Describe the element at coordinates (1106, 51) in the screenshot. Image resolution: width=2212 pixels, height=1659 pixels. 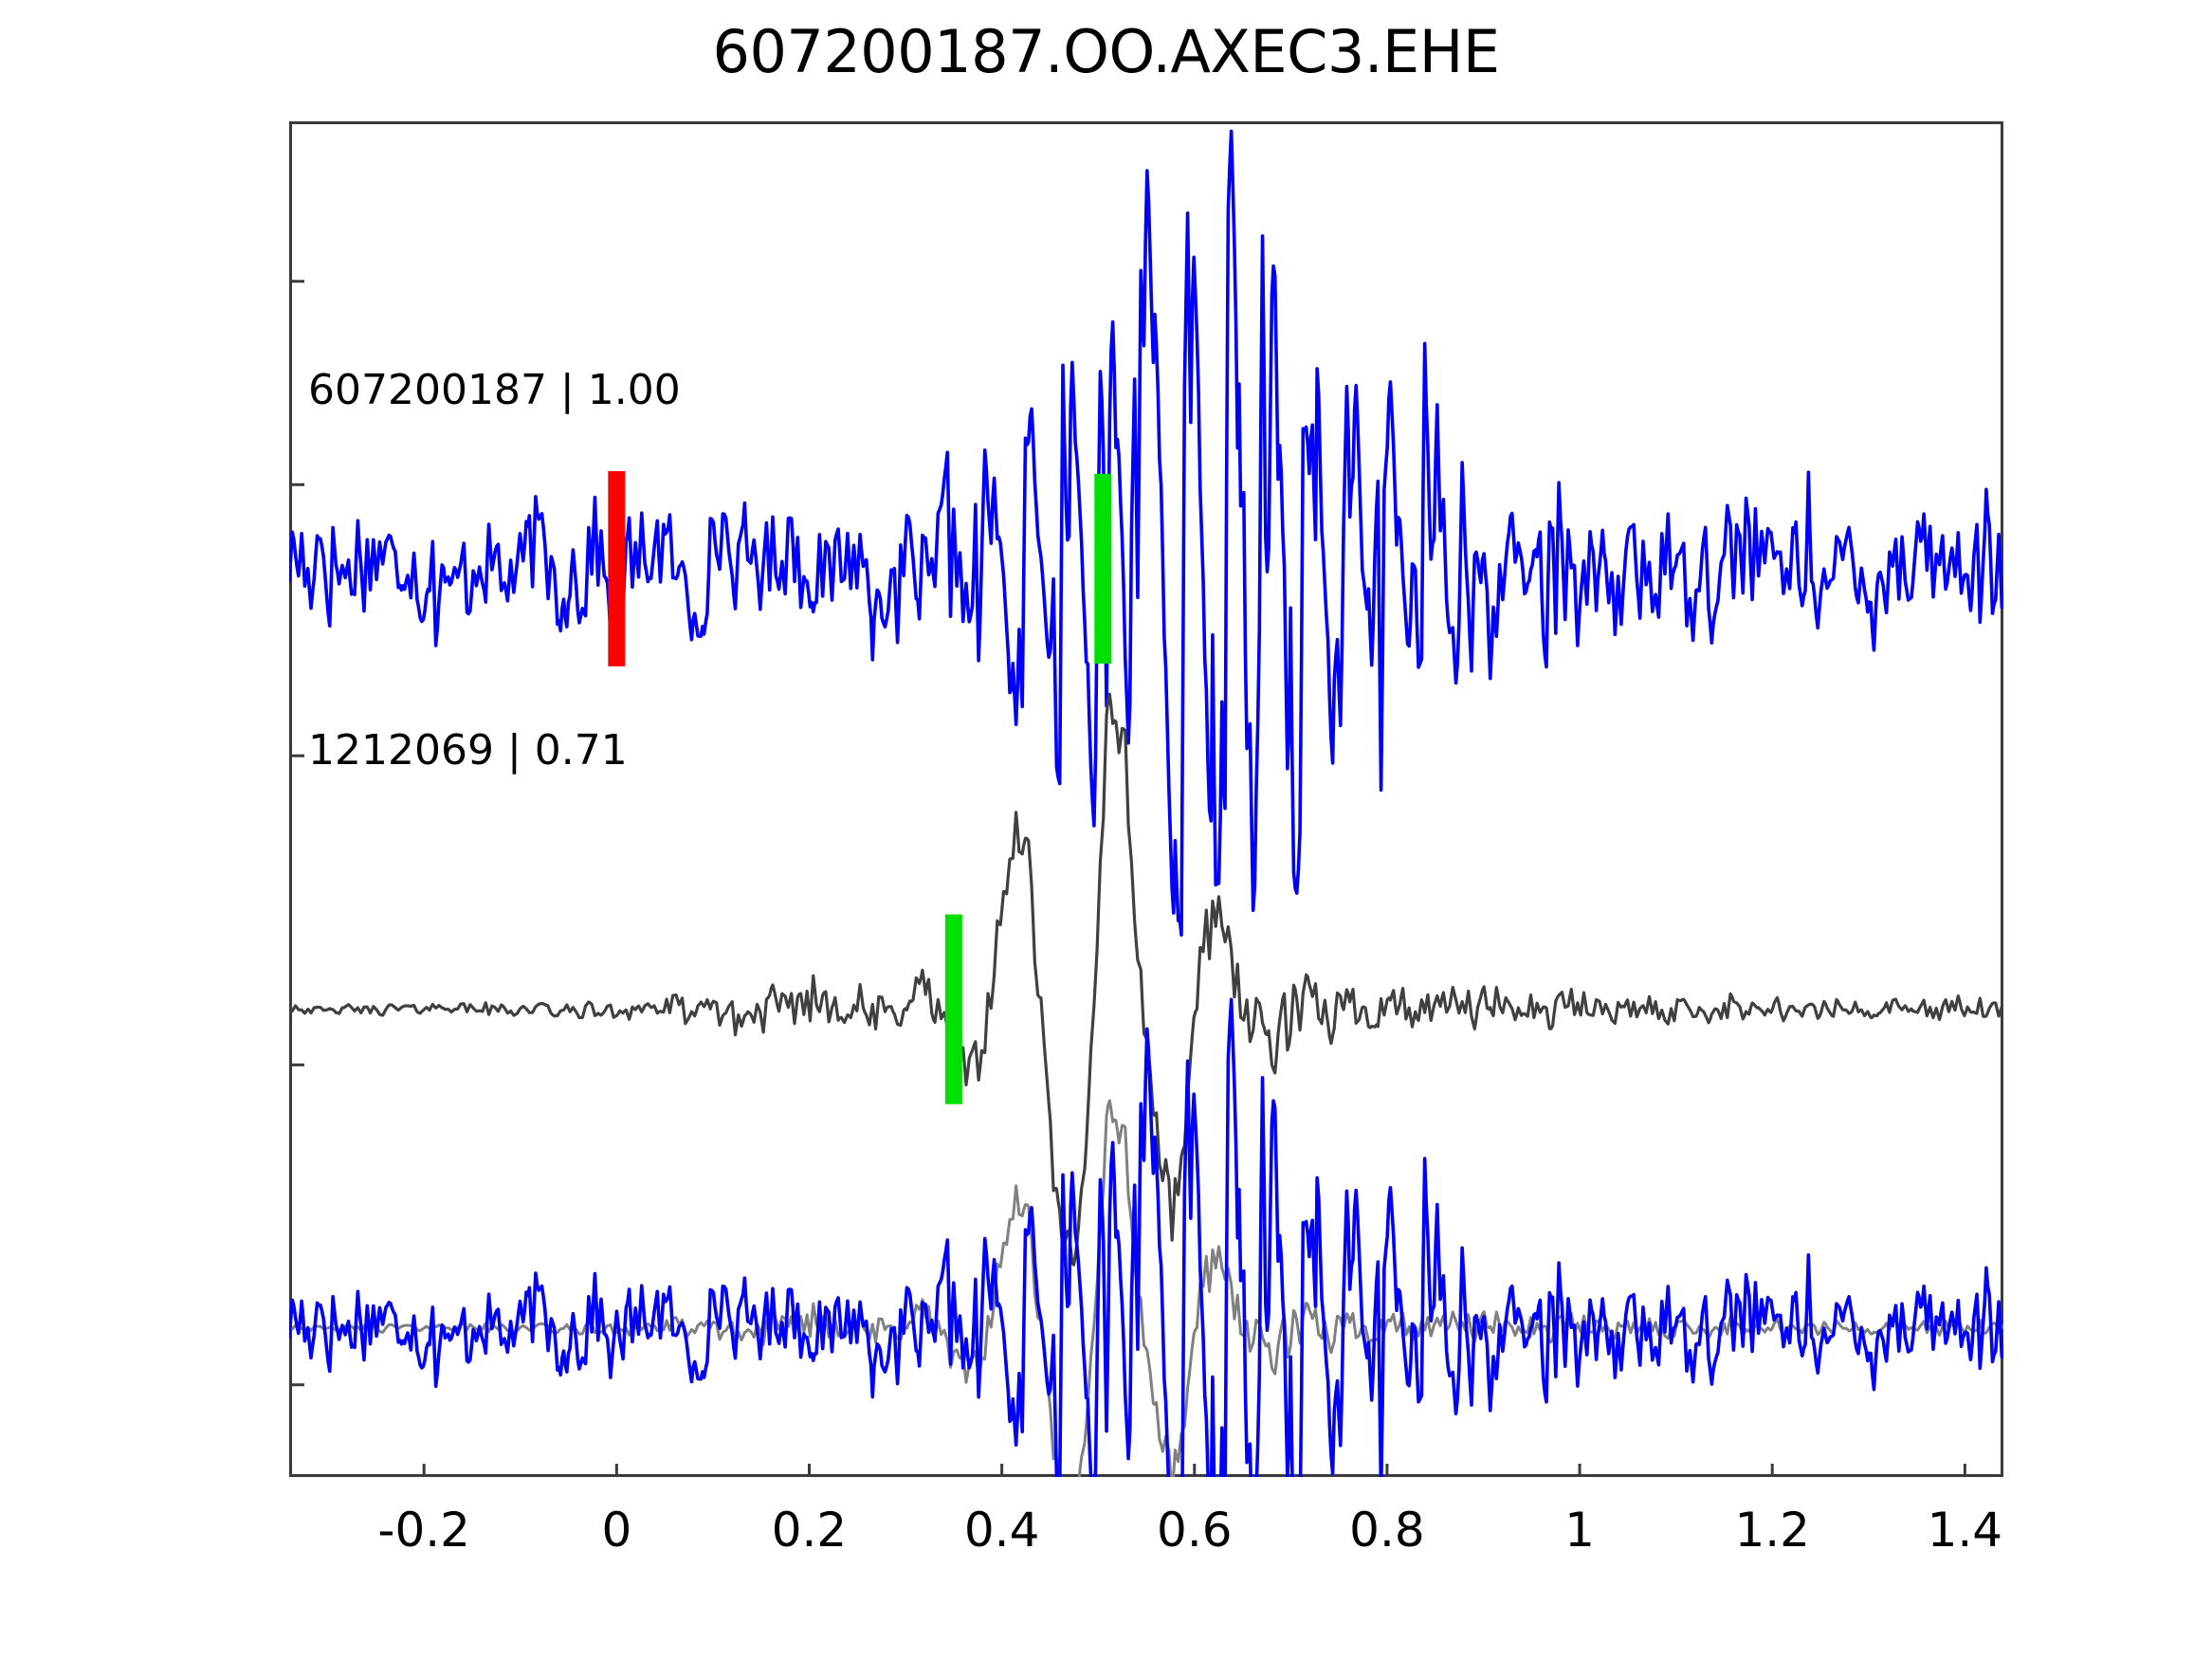
I see `page-title: 607200187.OO.AXEC3.EHE` at that location.